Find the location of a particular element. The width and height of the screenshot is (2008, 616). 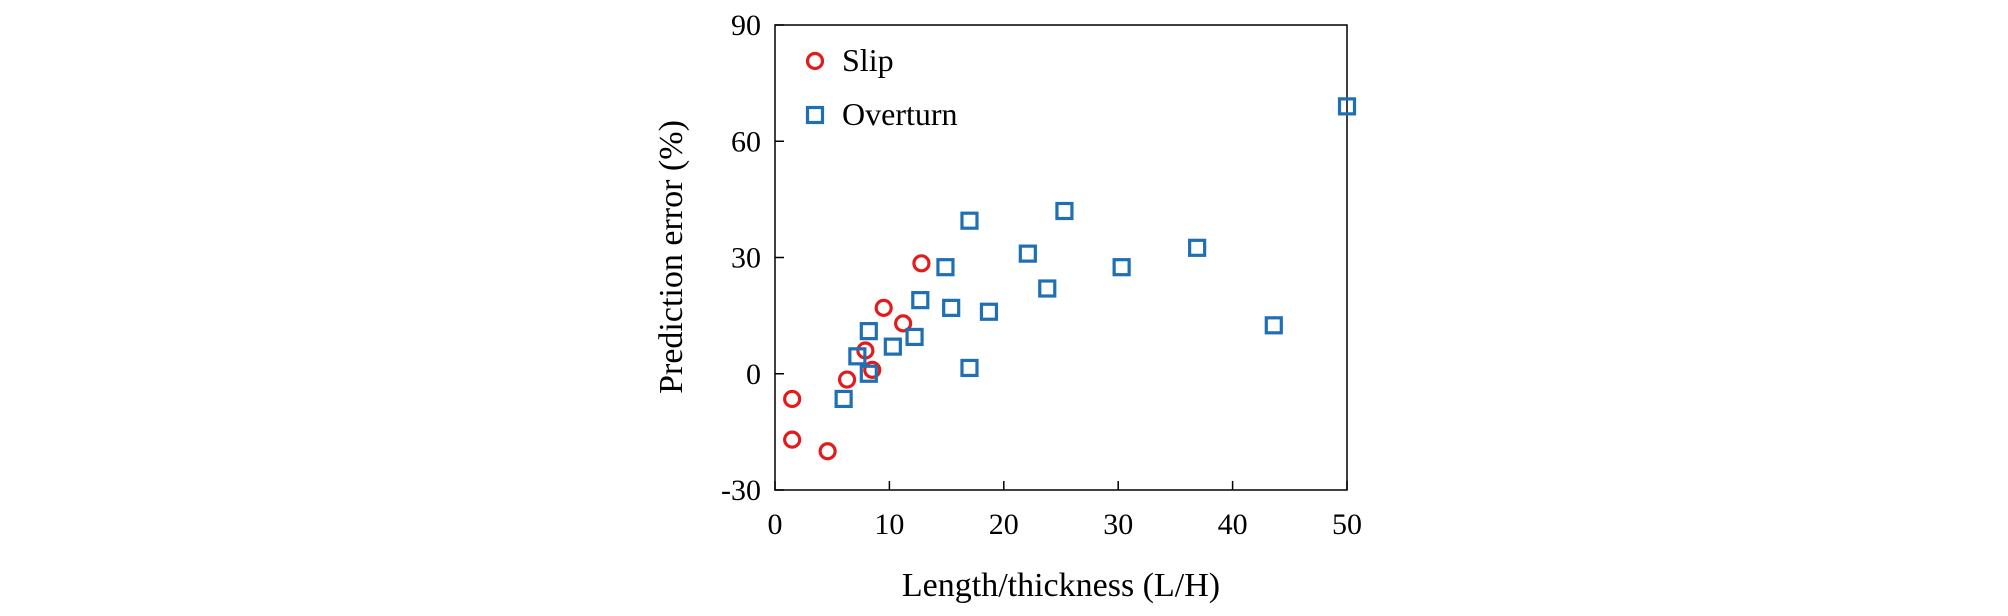

y-tick-label: 90 is located at coordinates (746, 25).